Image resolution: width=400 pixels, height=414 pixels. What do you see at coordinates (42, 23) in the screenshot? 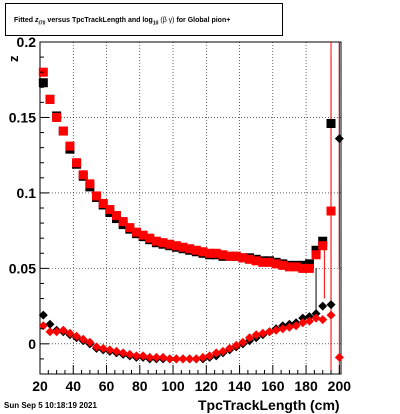
I see `title-z-sub: I70` at bounding box center [42, 23].